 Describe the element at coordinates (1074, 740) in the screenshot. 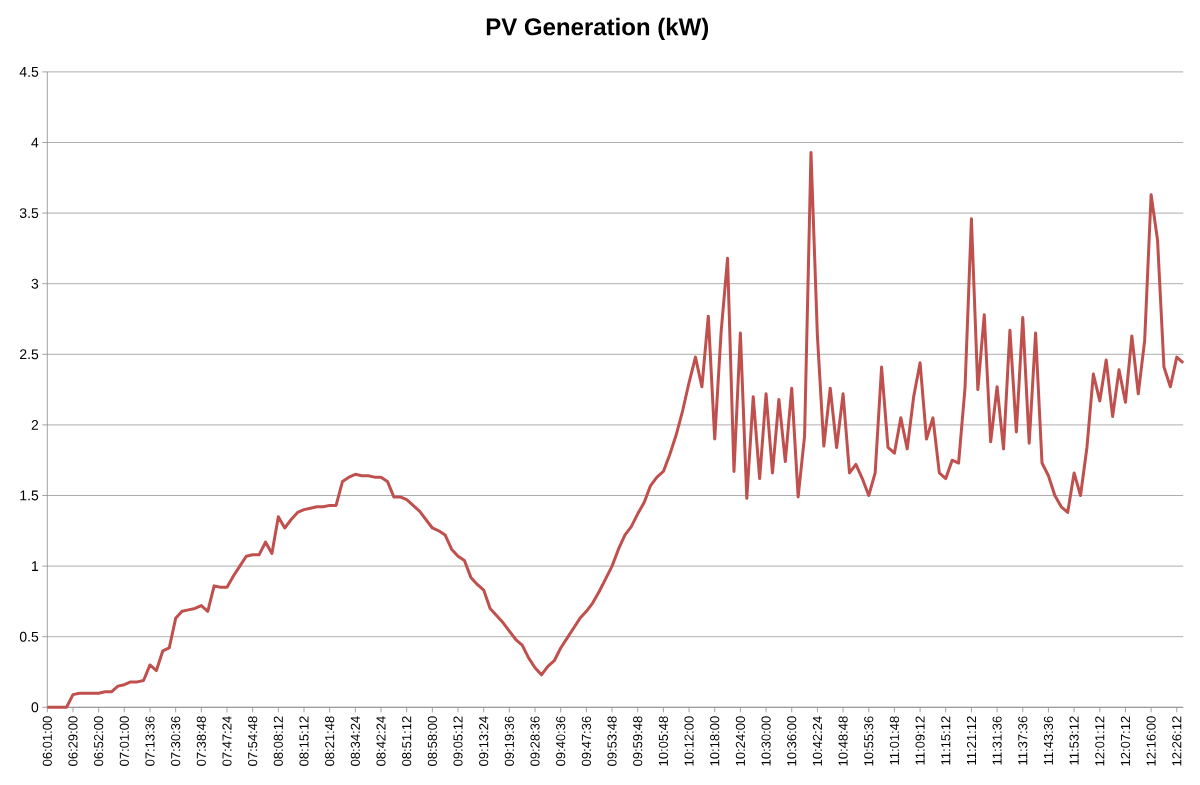

I see `x-tick-label: 11:53:12` at that location.